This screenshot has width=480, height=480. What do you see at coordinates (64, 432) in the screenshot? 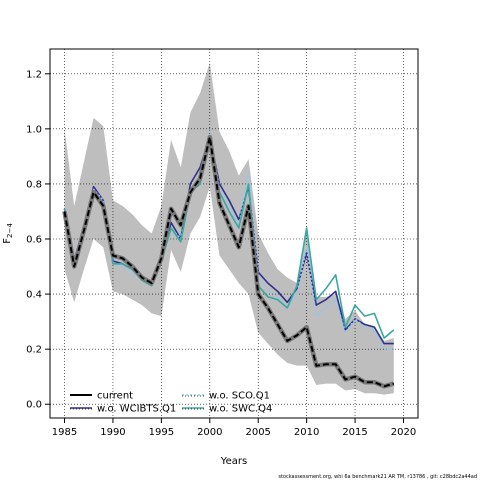
I see `x-tick-label-1985: 1985` at bounding box center [64, 432].